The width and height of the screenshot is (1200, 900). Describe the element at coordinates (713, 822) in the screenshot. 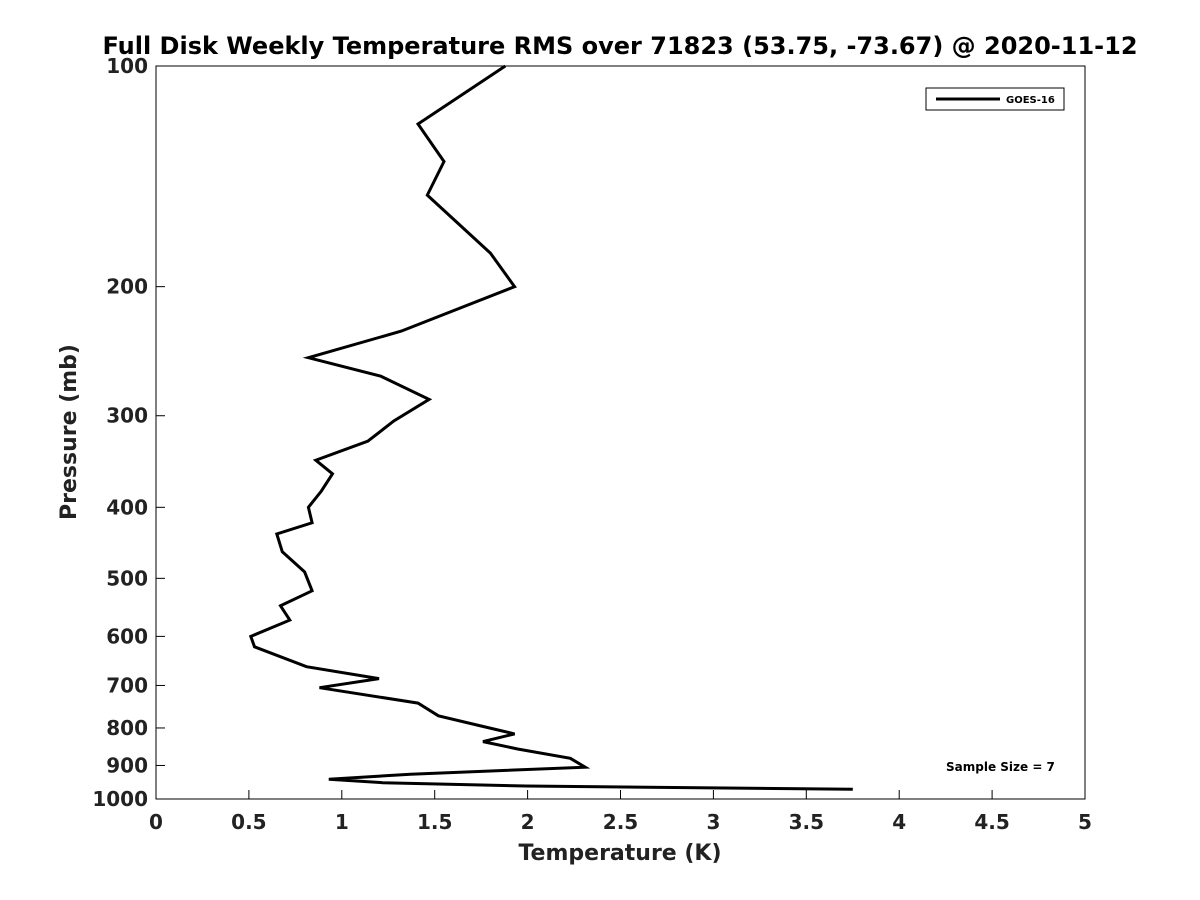

I see `x-tick-label: 3` at that location.